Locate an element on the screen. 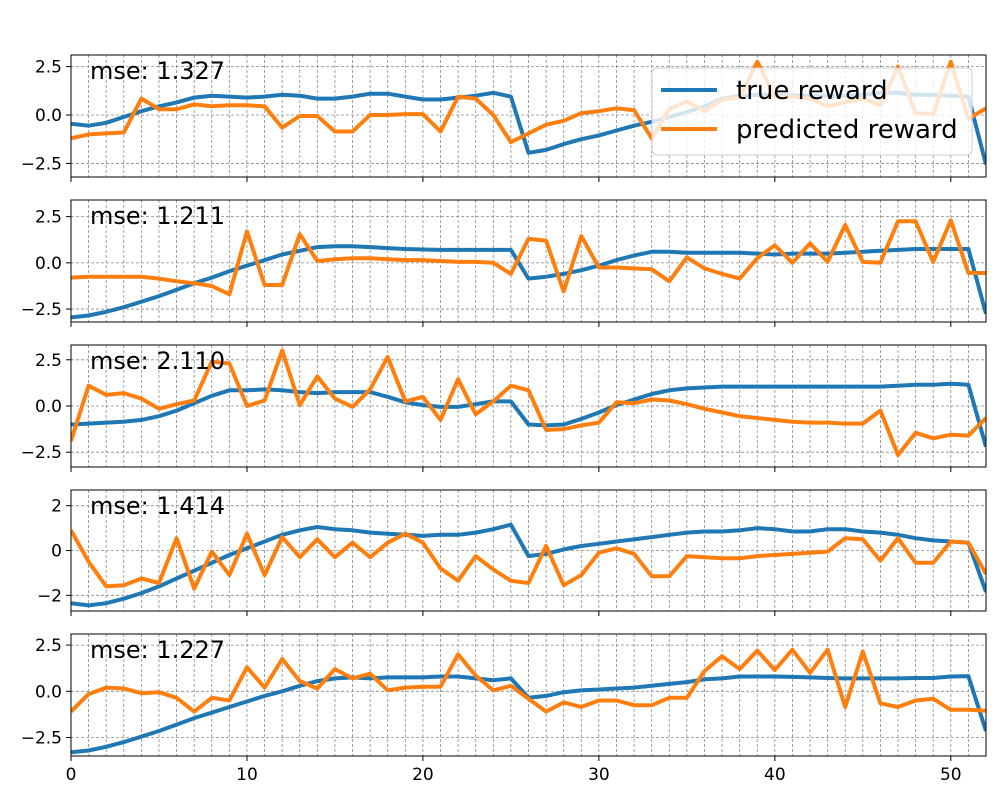  y-tick-label: −2 is located at coordinates (49, 596).